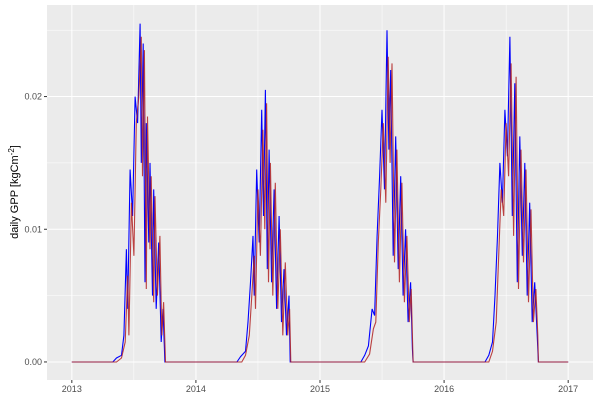  I want to click on x-axis: 2013 2014 2015 2016 2017, so click(320, 387).